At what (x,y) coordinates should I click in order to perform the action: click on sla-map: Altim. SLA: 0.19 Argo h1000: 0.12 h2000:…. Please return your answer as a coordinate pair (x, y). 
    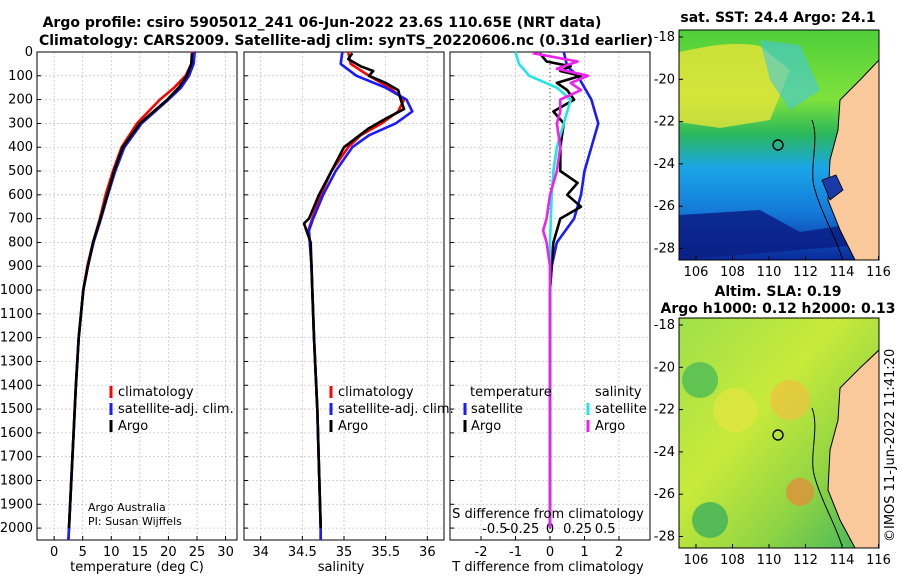
    Looking at the image, I should click on (775, 426).